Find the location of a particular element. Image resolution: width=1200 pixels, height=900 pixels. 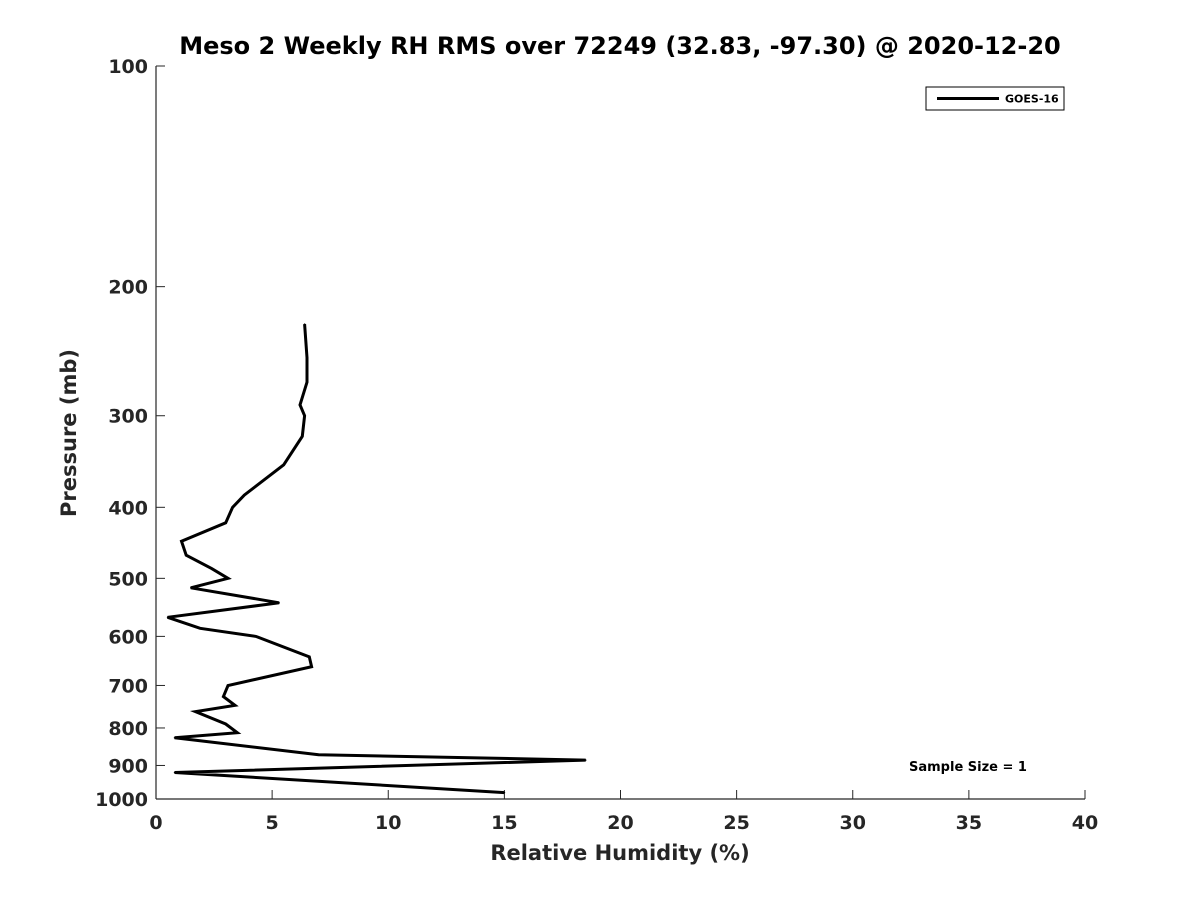

y-tick-label: 600 is located at coordinates (128, 637).